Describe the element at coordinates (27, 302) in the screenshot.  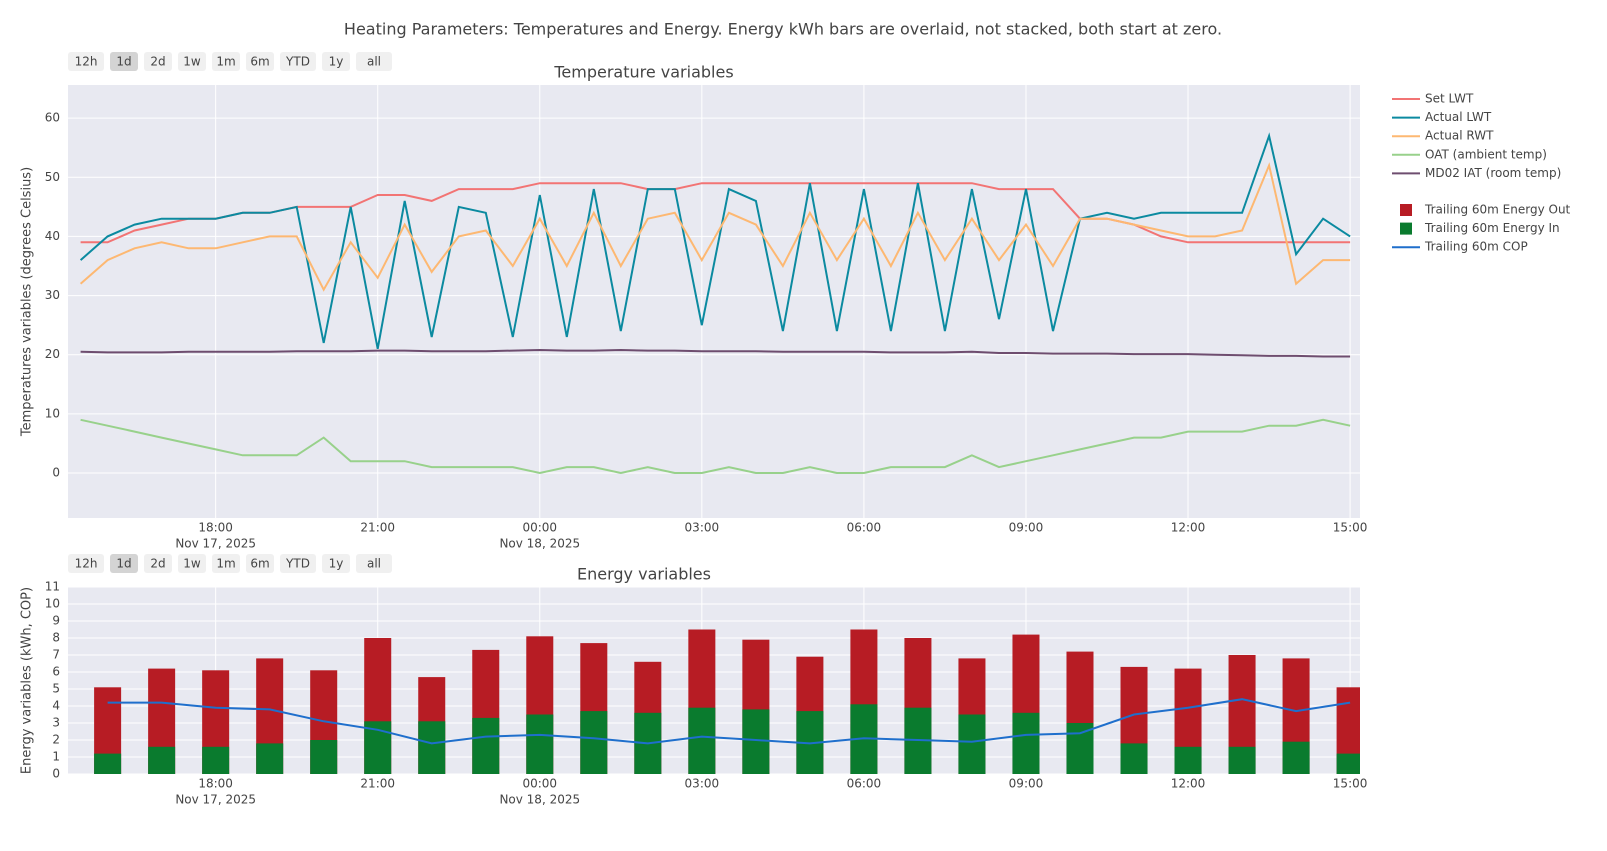
I see `y-axis-title: Temperatures variables (degrees Celsius)` at that location.